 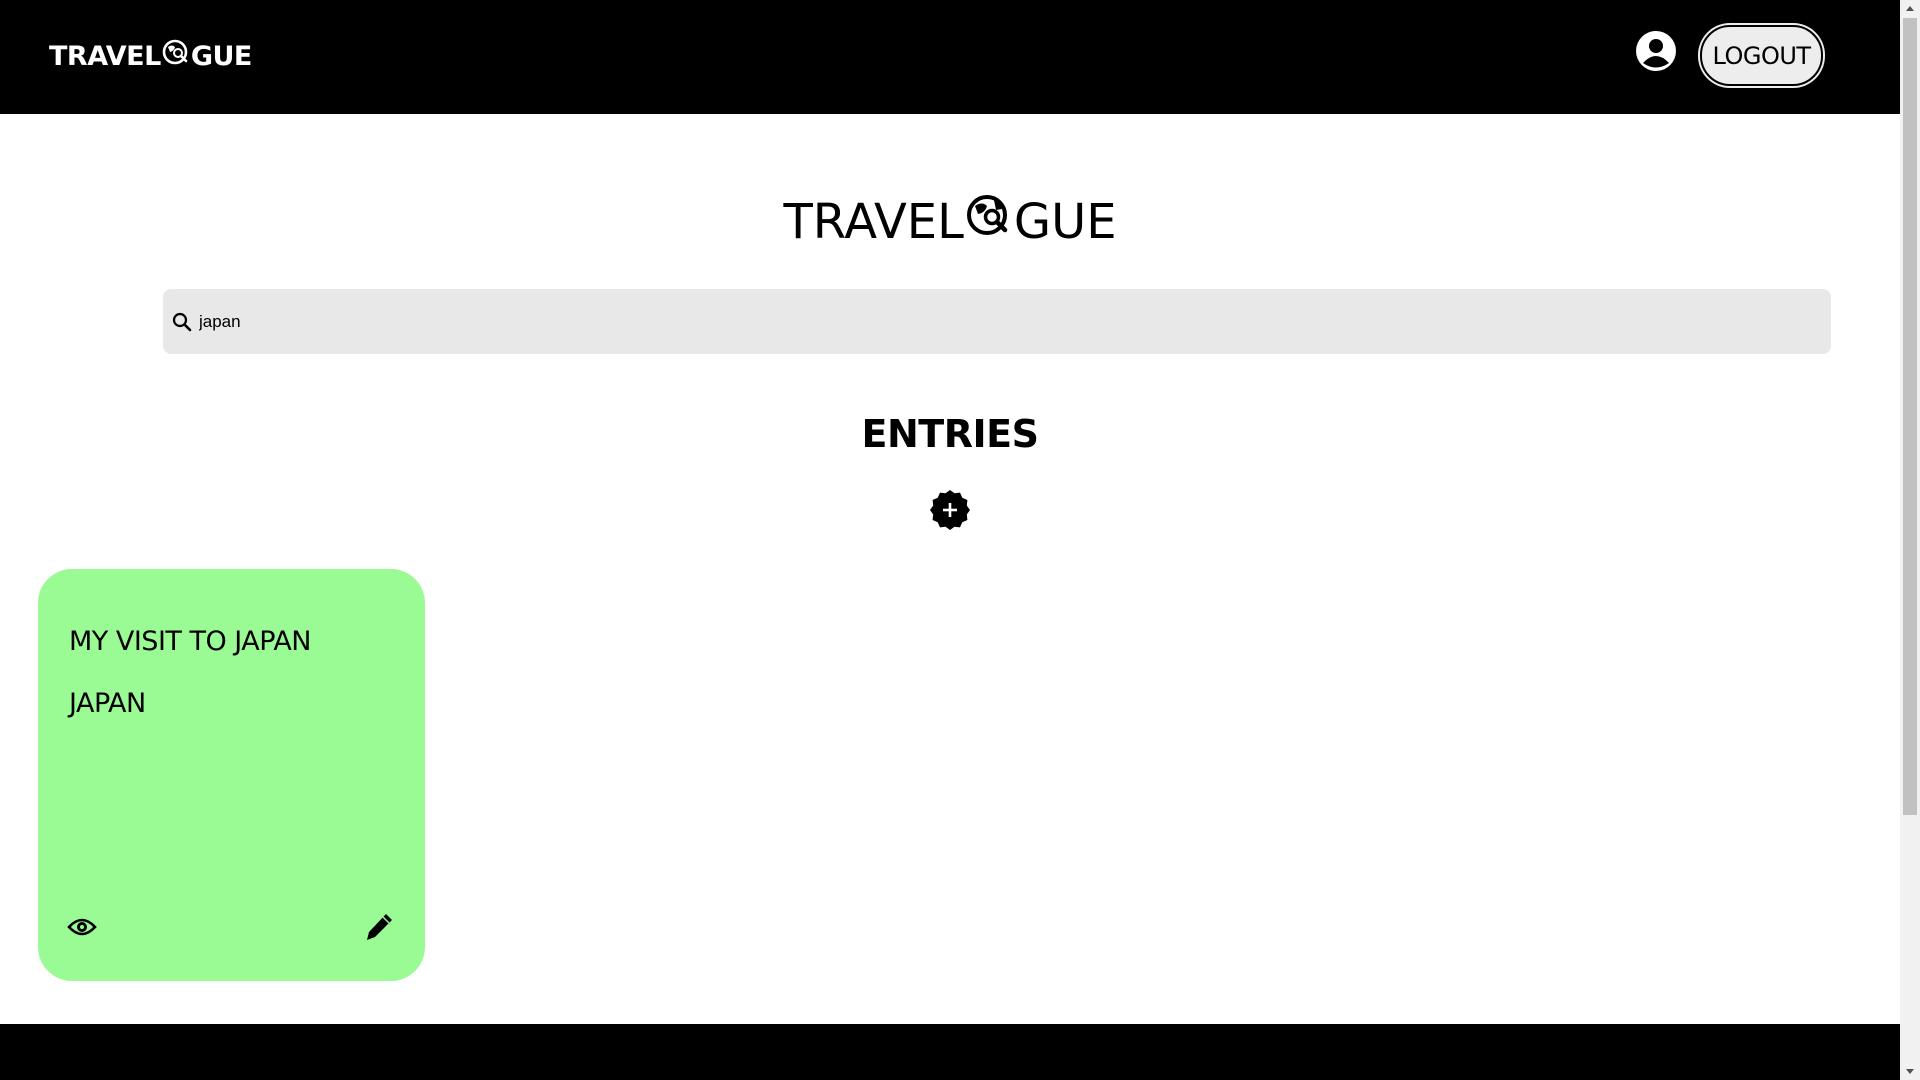 What do you see at coordinates (82, 927) in the screenshot?
I see `eye-icon` at bounding box center [82, 927].